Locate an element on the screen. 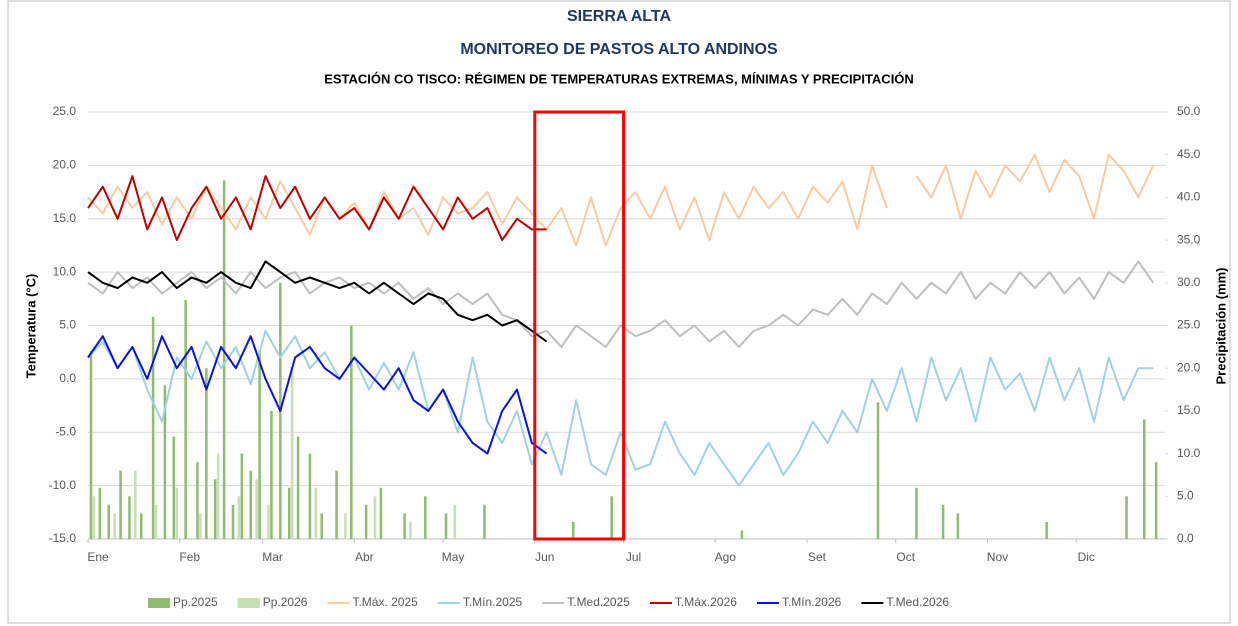 This screenshot has width=1238, height=626. y-tick-label: -5.0 is located at coordinates (65, 431).